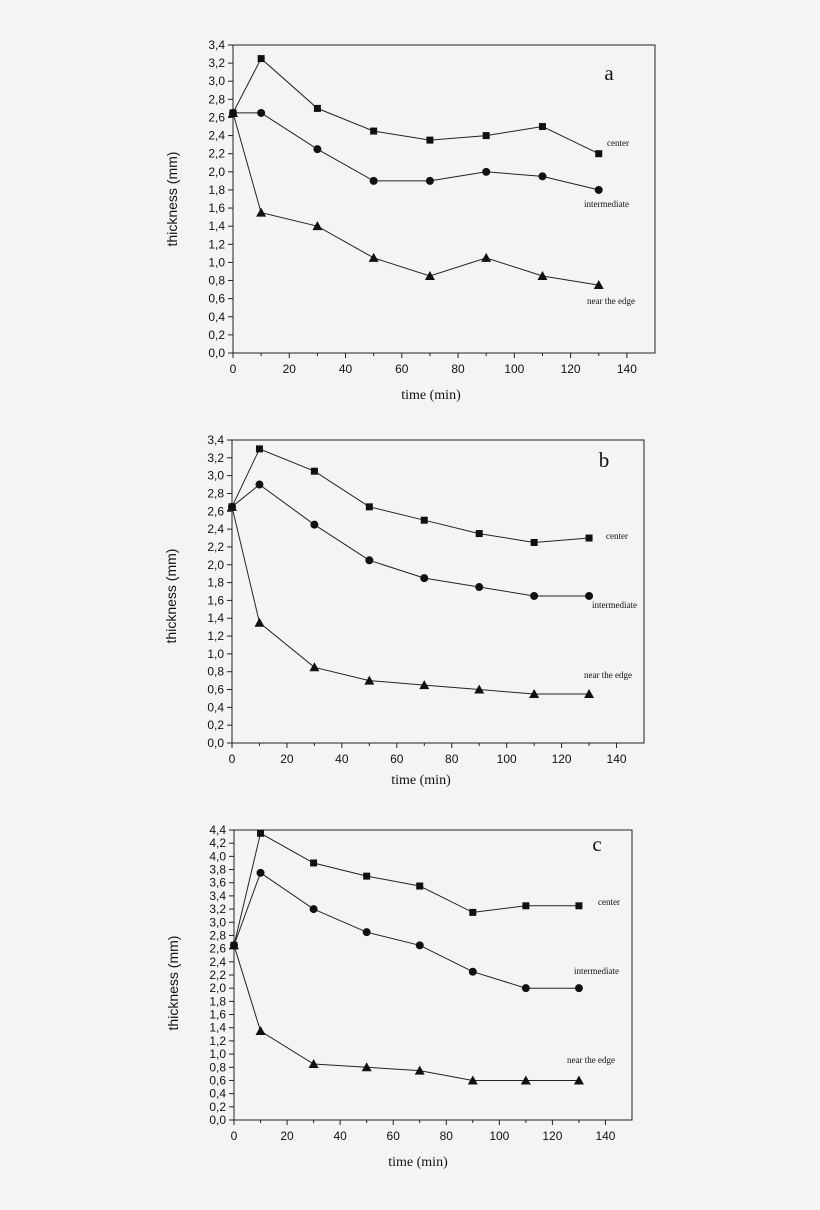 The height and width of the screenshot is (1210, 820). I want to click on x-tick-label: 100, so click(514, 369).